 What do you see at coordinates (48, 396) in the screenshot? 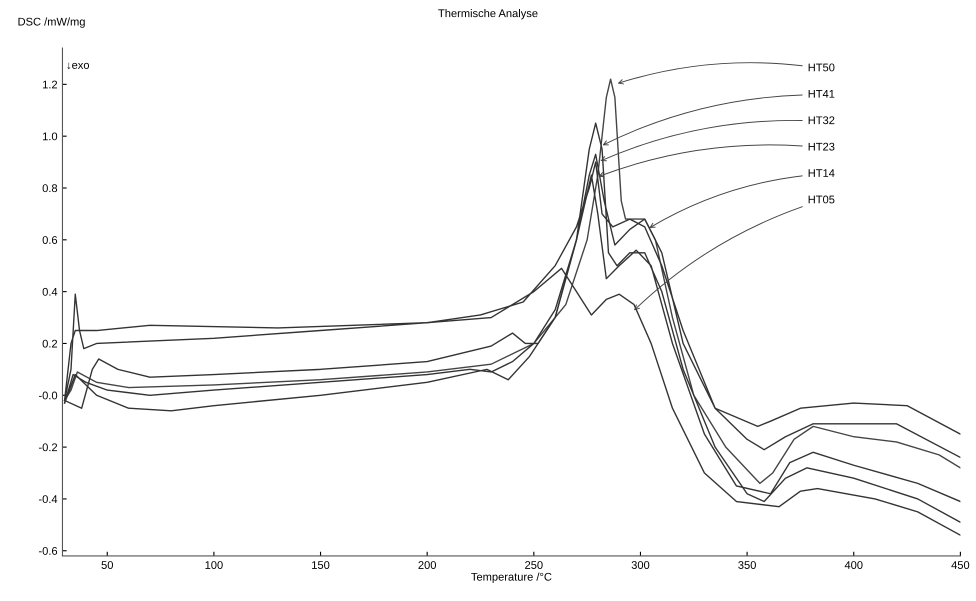
I see `y-tick-label: -0.0` at bounding box center [48, 396].